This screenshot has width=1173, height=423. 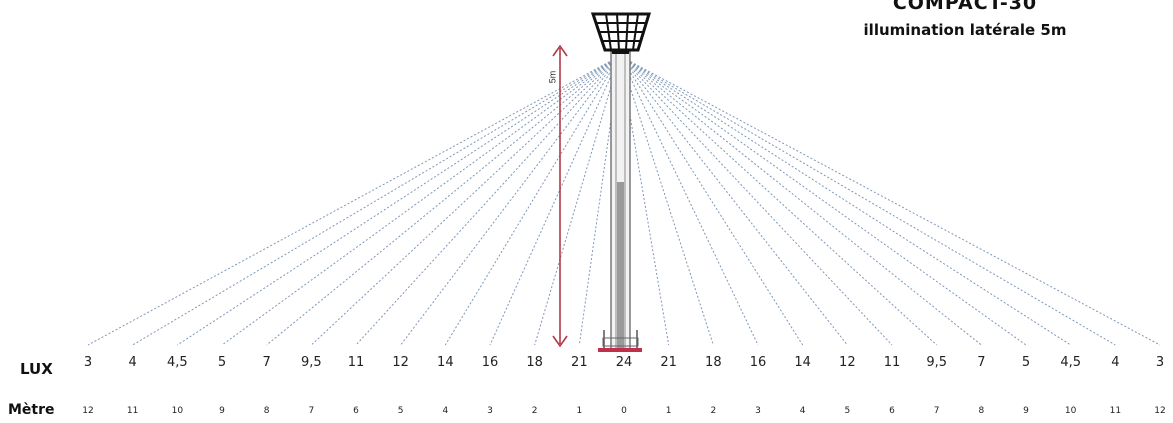 I want to click on diagram-title: COMPACT-30, so click(x=965, y=7).